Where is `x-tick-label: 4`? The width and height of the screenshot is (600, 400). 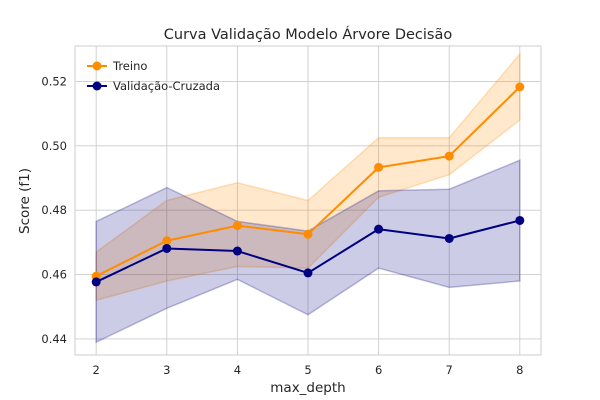
x-tick-label: 4 is located at coordinates (237, 370).